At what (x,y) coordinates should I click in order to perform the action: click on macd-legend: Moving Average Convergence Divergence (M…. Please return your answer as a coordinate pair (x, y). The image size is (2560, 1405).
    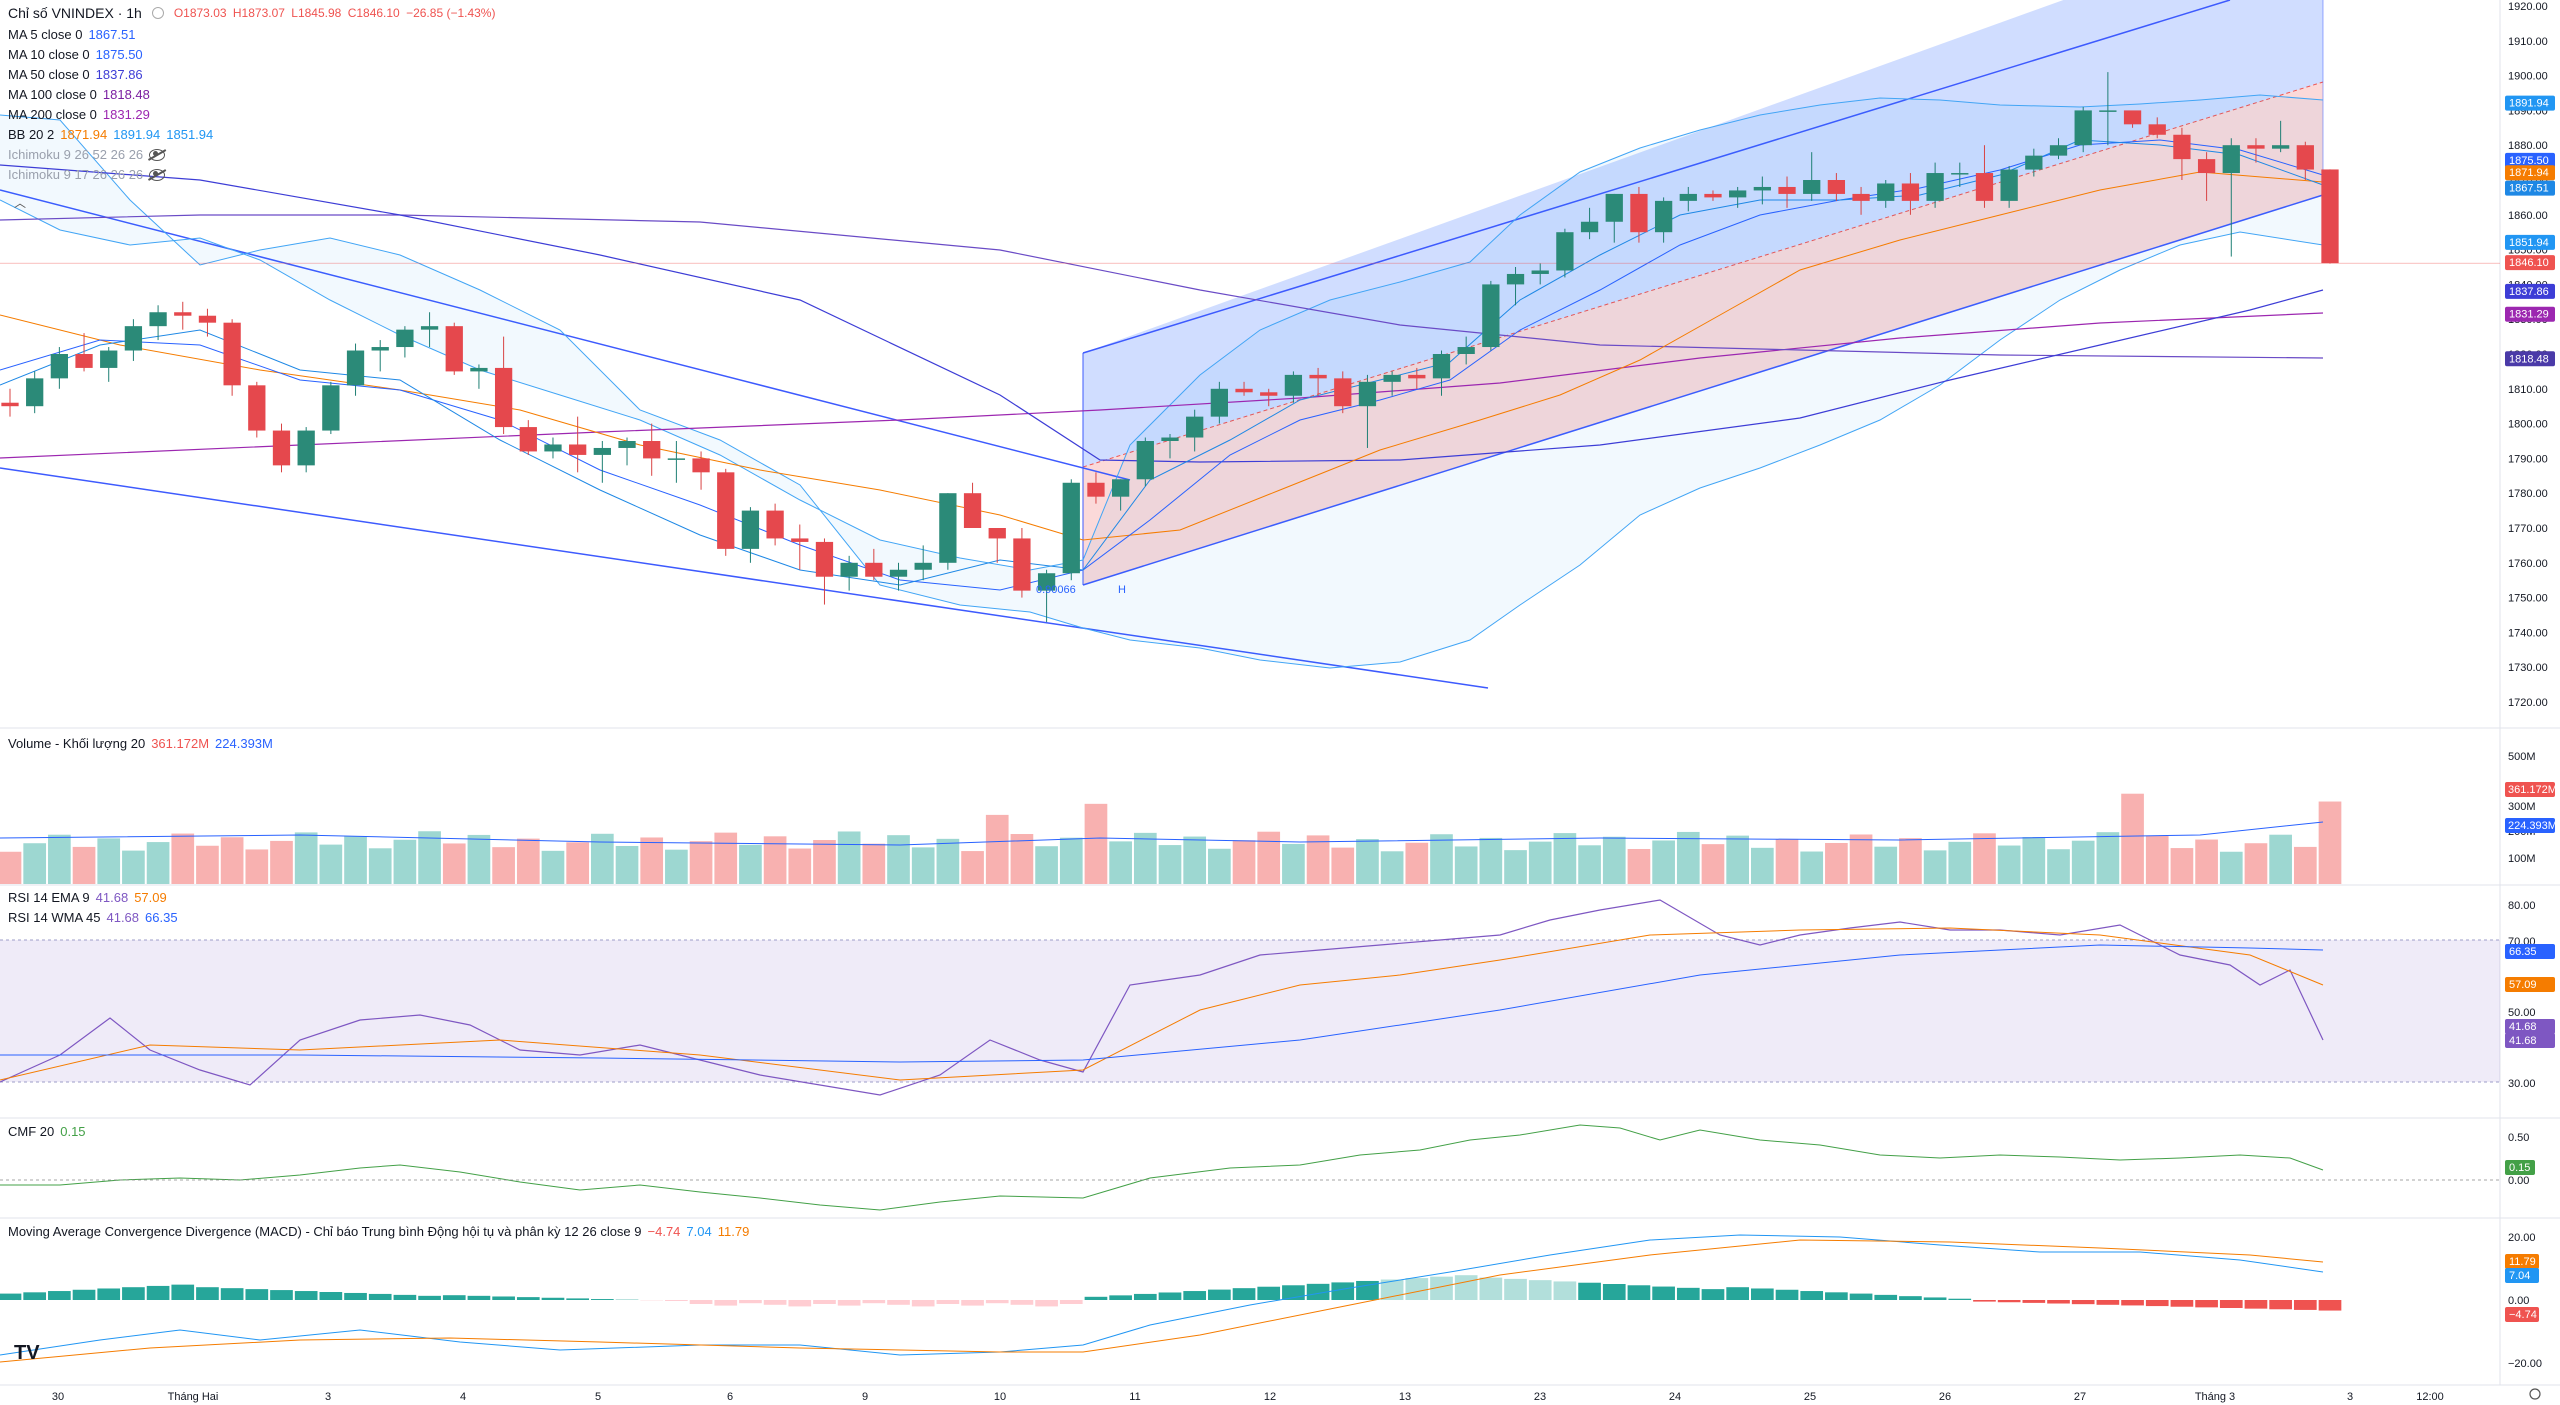
    Looking at the image, I should click on (379, 1231).